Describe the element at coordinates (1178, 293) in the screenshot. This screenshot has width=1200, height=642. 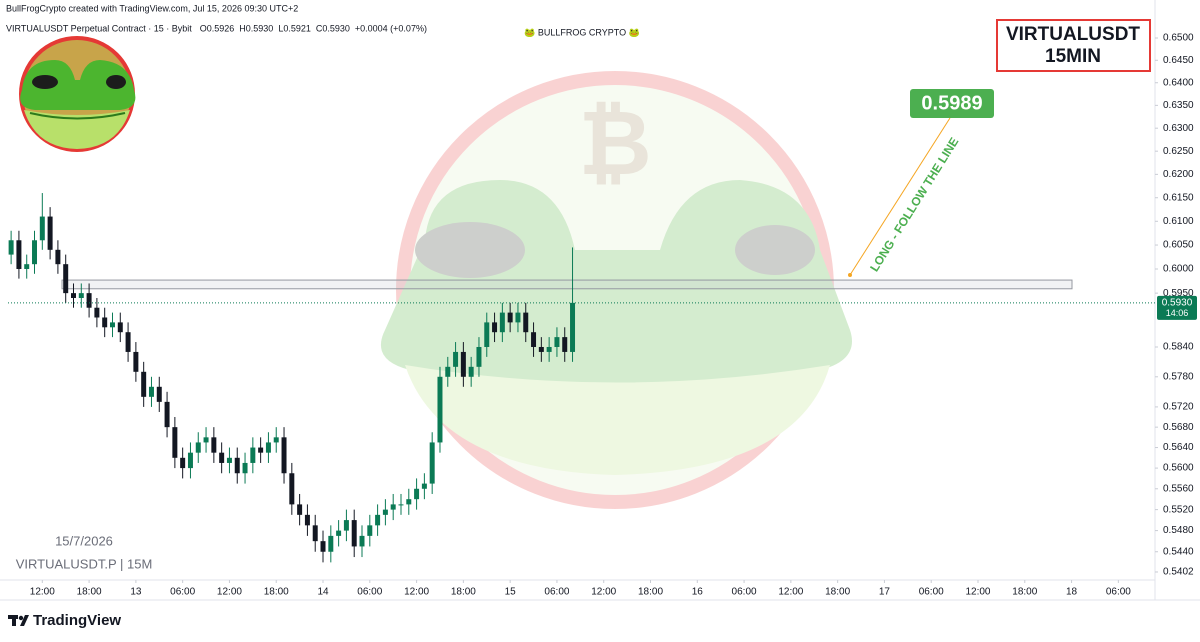
I see `y-tick-label: 0.5950` at that location.